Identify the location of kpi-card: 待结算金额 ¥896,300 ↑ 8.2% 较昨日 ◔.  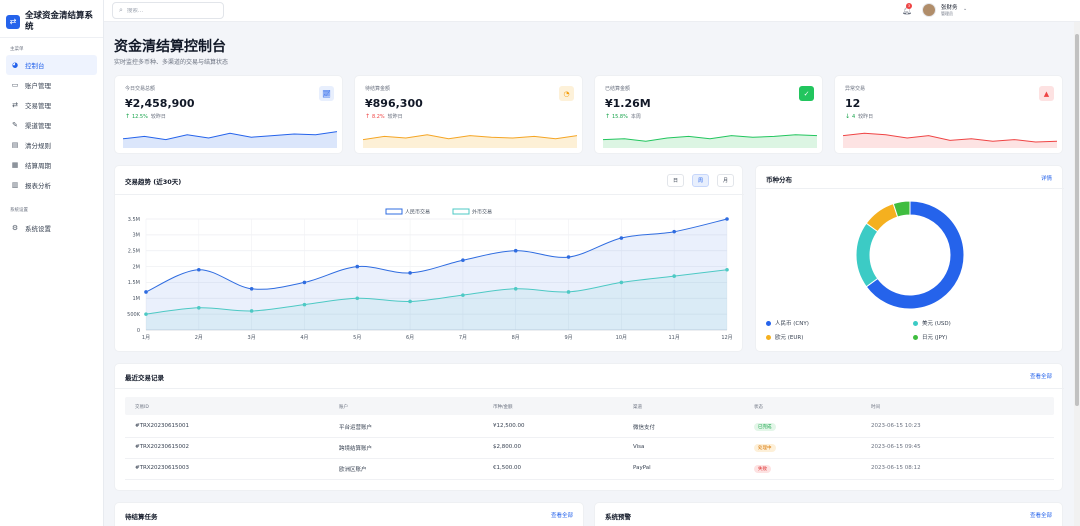
(468, 114).